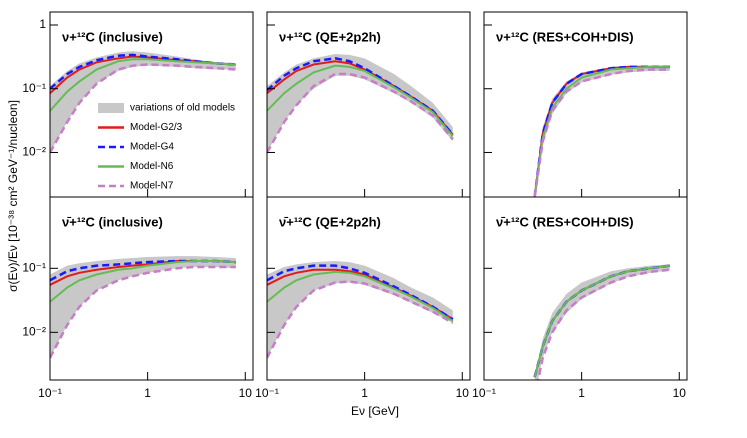  What do you see at coordinates (182, 108) in the screenshot?
I see `legend-label: variations of old models` at bounding box center [182, 108].